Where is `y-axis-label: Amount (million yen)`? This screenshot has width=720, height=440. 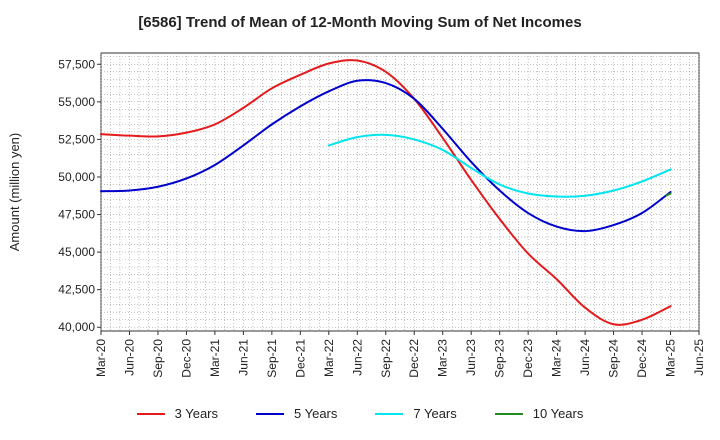
y-axis-label: Amount (million yen) is located at coordinates (14, 192).